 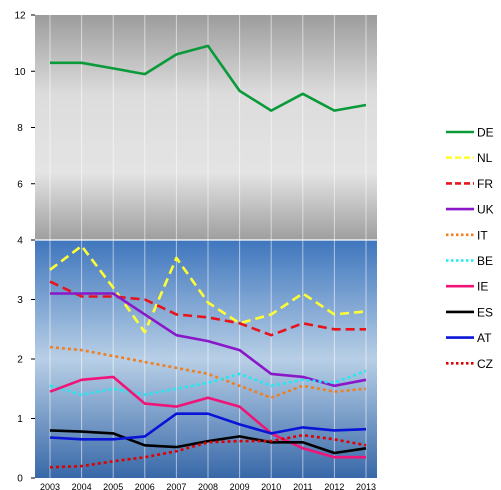 I want to click on y-tick-label: 6, so click(x=20, y=184).